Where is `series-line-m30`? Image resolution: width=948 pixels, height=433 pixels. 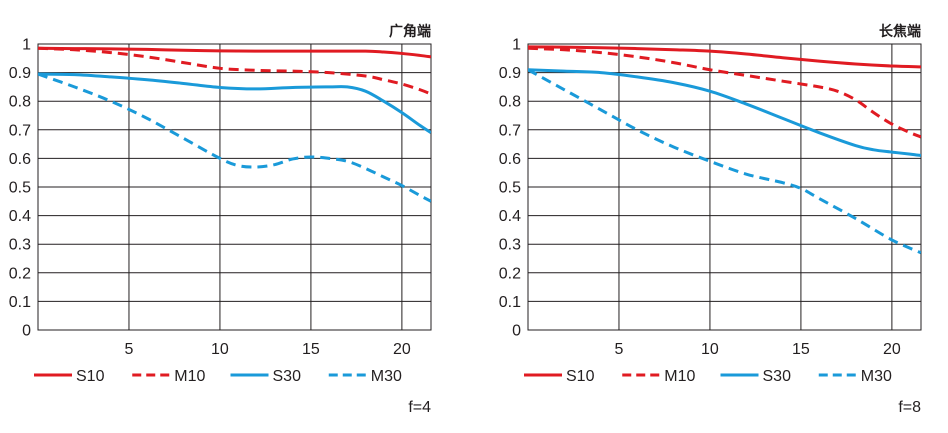
series-line-m30 is located at coordinates (234, 137).